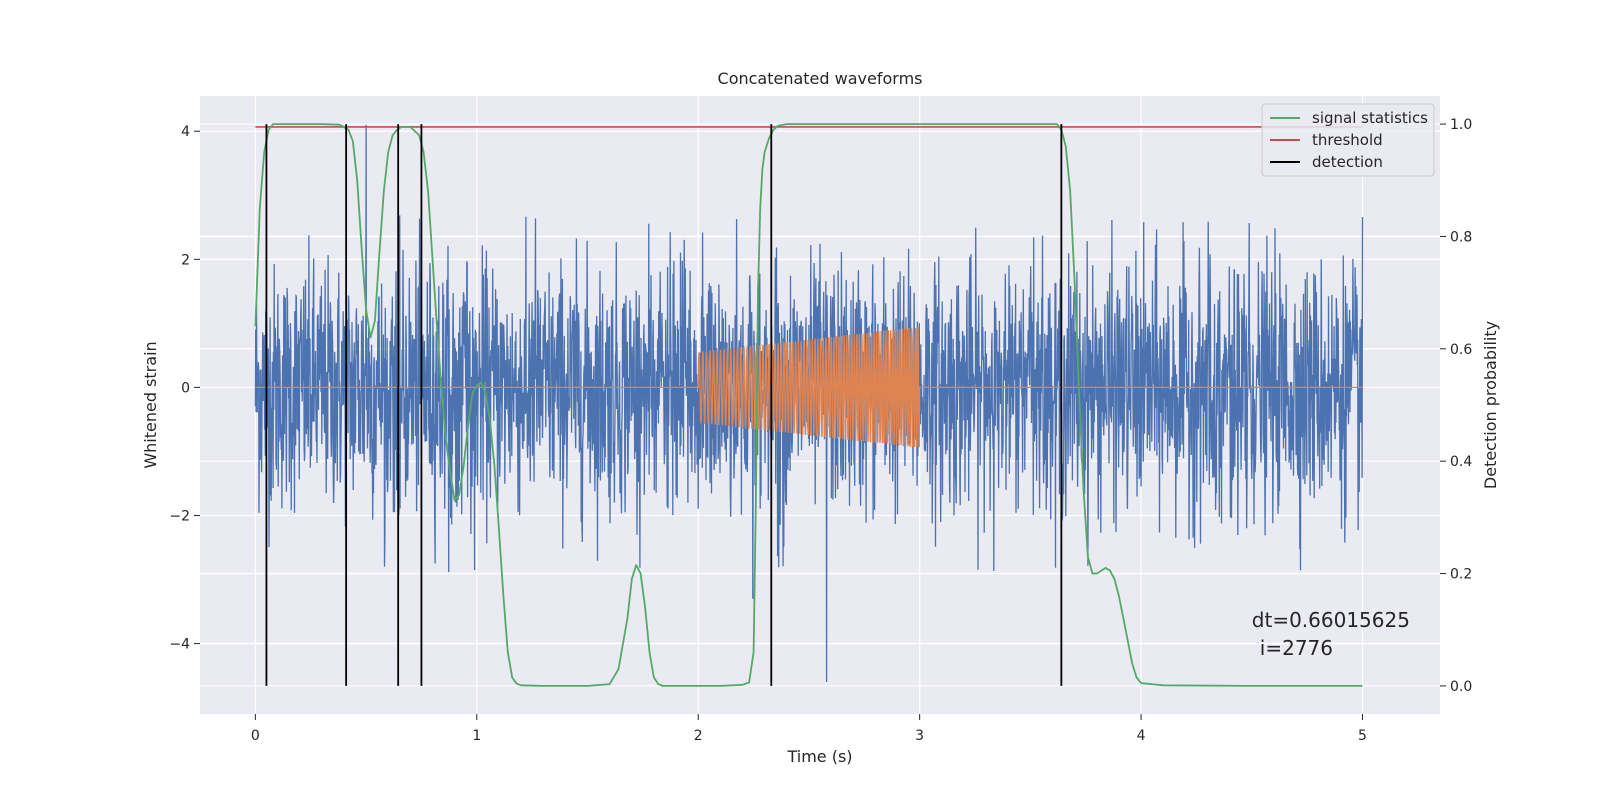 The width and height of the screenshot is (1600, 800). I want to click on legend-box, so click(1348, 140).